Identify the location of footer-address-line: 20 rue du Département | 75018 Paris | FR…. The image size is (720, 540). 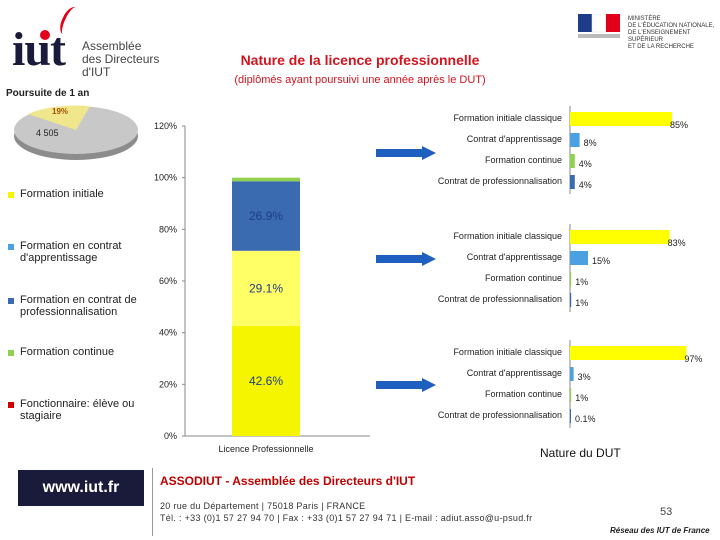
(263, 506).